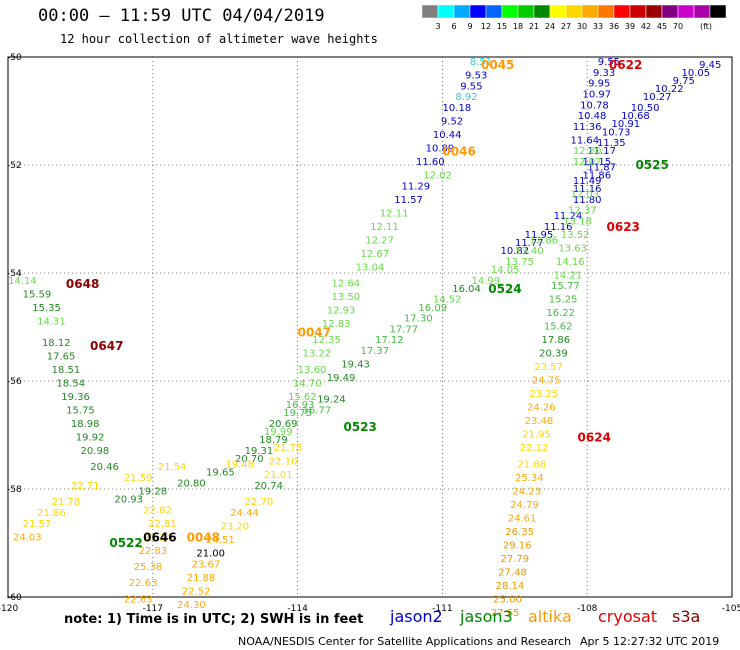 The width and height of the screenshot is (740, 650). I want to click on wave-height-point: 29.16, so click(517, 545).